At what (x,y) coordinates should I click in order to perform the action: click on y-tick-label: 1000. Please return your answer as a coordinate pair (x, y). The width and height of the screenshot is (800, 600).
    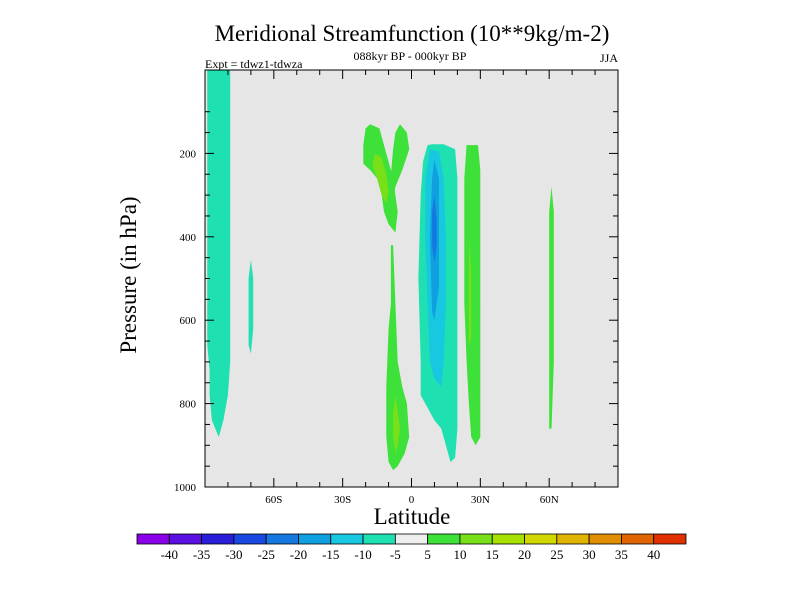
    Looking at the image, I should click on (185, 488).